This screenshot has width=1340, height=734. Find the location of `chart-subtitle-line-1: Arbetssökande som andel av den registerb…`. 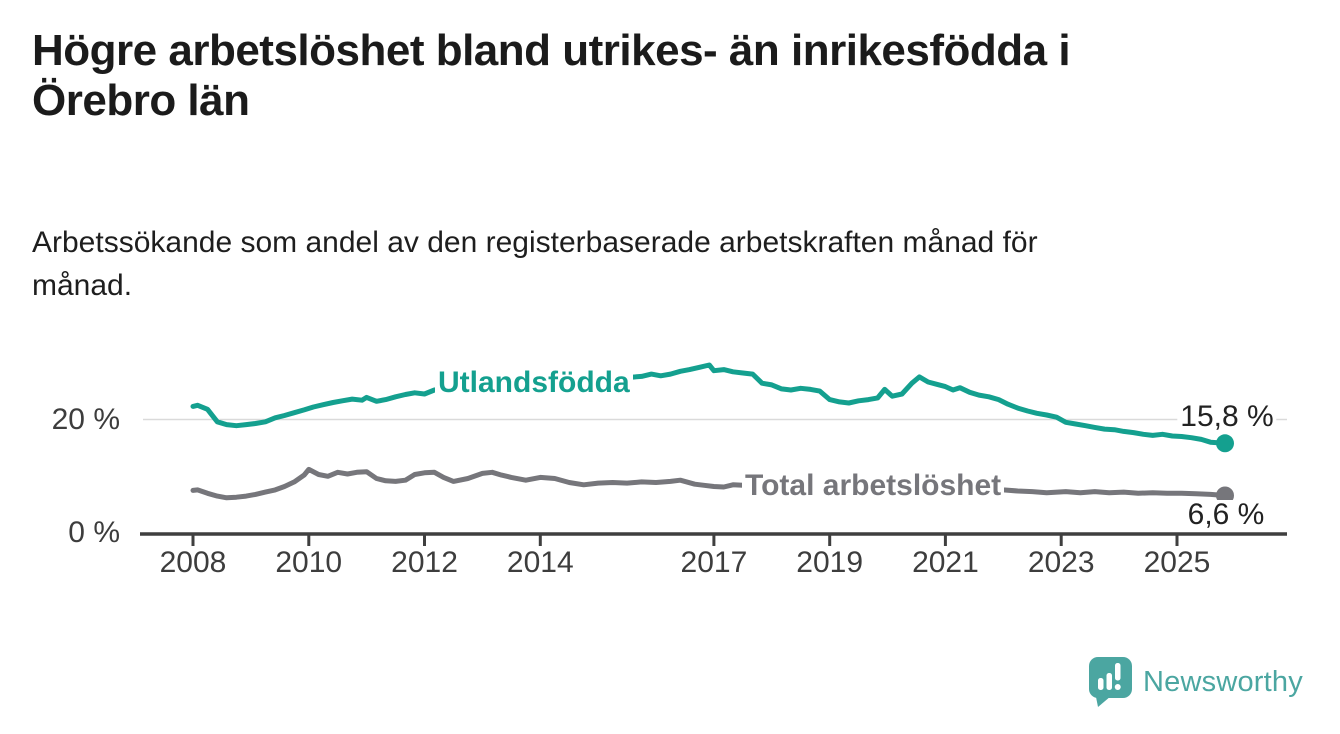

chart-subtitle-line-1: Arbetssökande som andel av den registerb… is located at coordinates (535, 242).